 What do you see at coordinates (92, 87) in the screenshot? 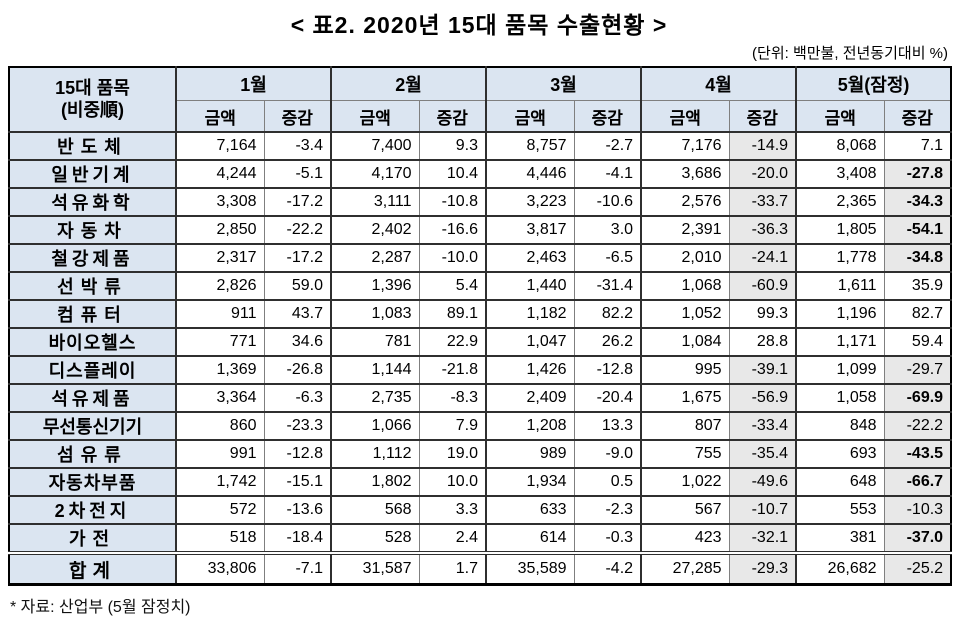
I see `corner-header-line1: 15대 품목` at bounding box center [92, 87].